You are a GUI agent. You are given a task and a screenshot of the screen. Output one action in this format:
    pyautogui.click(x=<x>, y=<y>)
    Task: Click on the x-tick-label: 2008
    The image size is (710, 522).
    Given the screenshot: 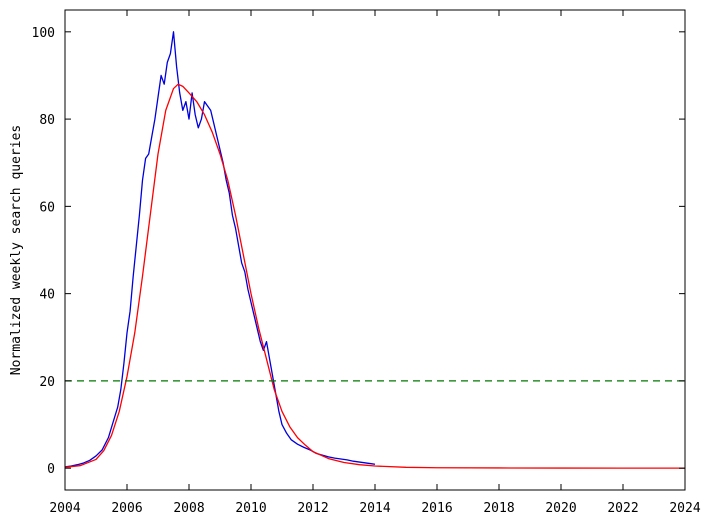 What is the action you would take?
    pyautogui.click(x=188, y=508)
    